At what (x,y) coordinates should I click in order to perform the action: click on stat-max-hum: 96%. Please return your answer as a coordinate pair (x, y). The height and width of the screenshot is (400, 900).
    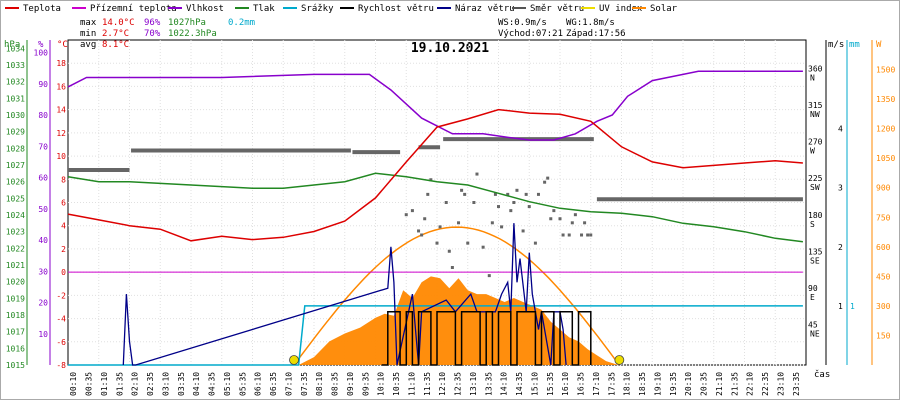
    Looking at the image, I should click on (152, 23).